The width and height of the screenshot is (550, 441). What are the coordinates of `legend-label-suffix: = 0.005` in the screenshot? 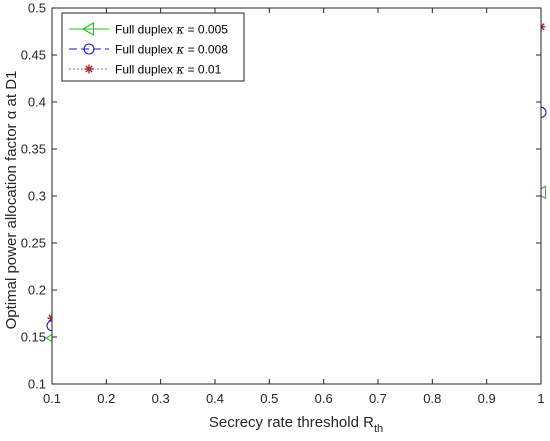 It's located at (206, 30).